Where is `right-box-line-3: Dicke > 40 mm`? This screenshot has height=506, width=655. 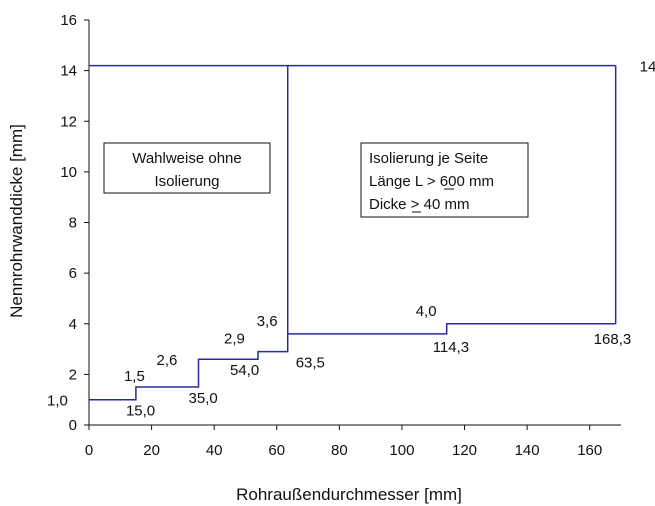 right-box-line-3: Dicke > 40 mm is located at coordinates (419, 204).